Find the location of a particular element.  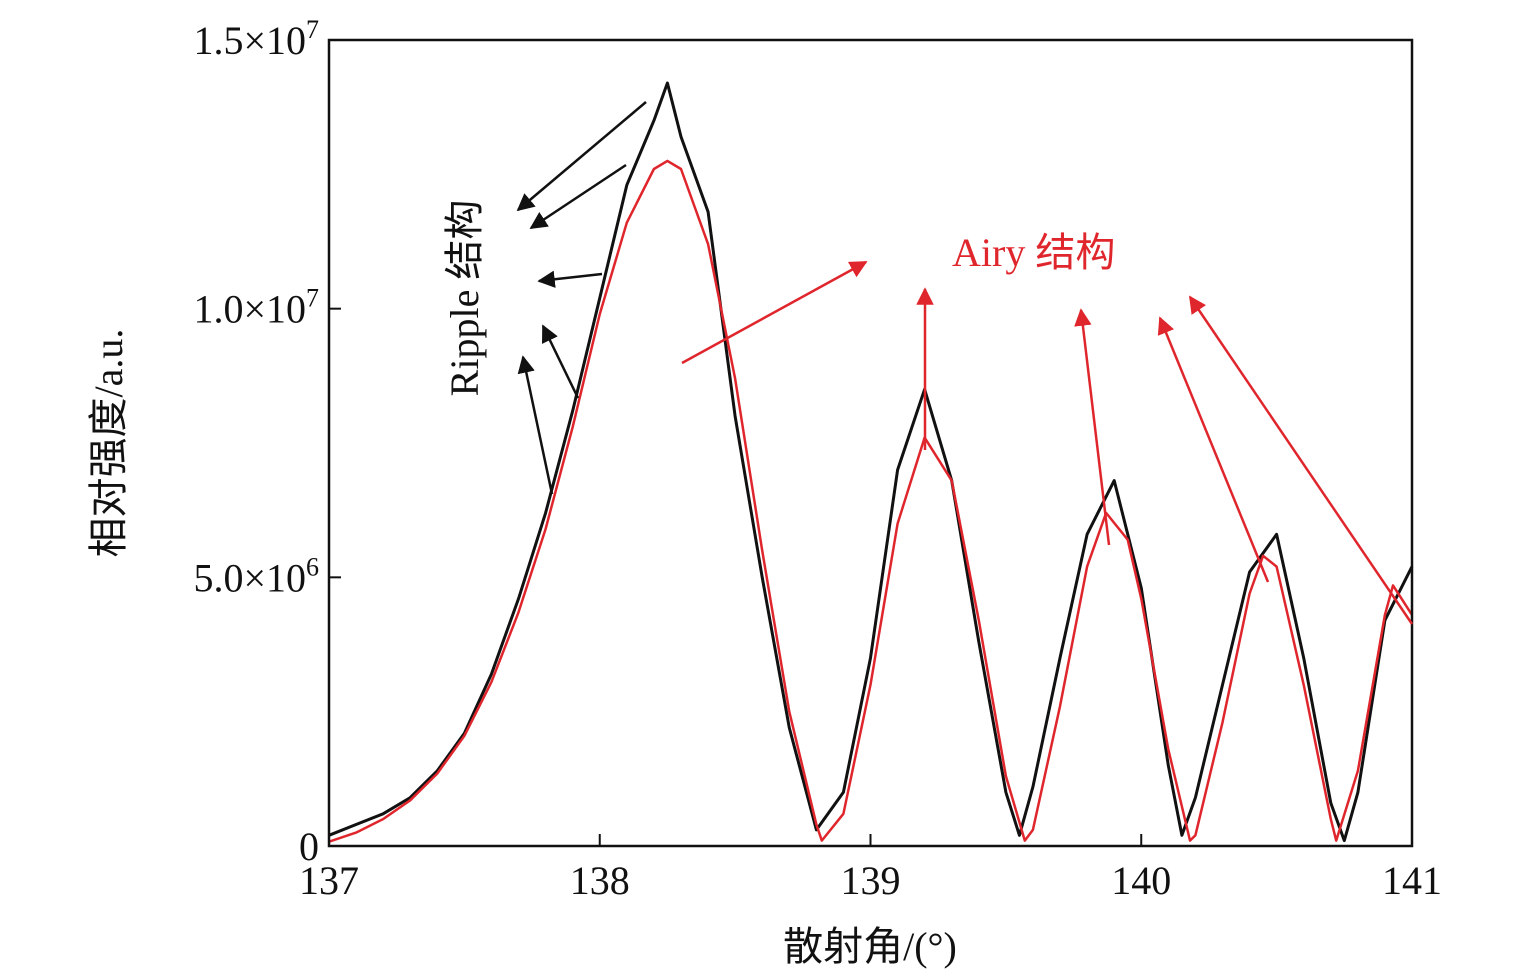

airy-annotation-label: Airy 结构 is located at coordinates (1033, 252).